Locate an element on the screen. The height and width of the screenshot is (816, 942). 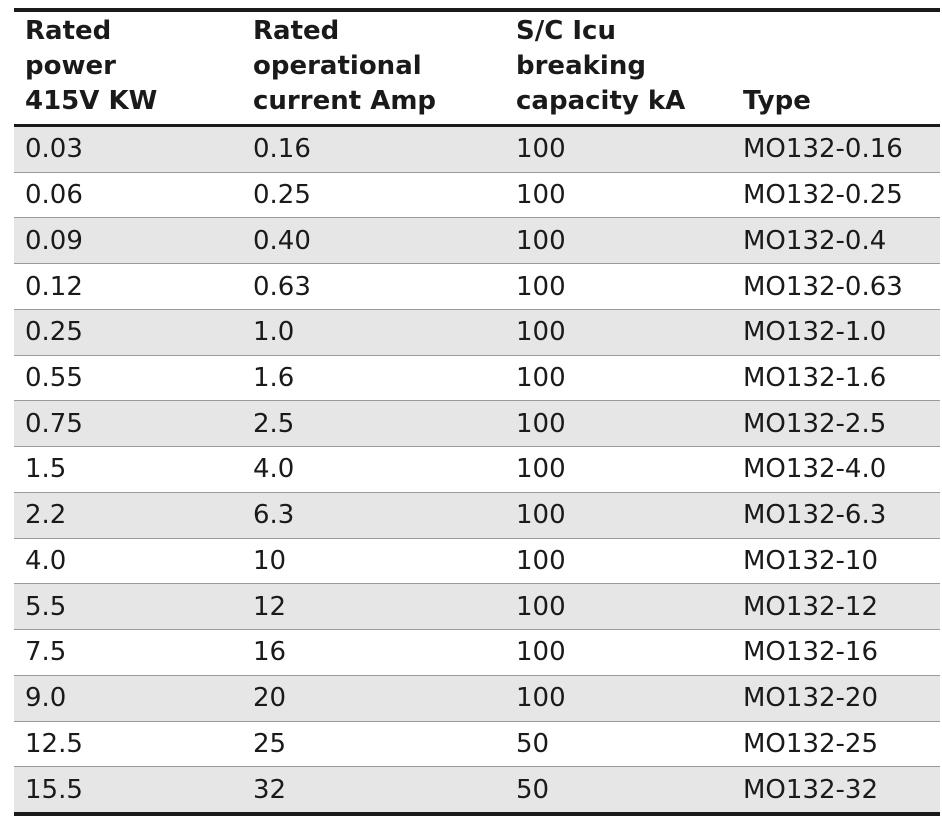
table-cell: 0.06 is located at coordinates (54, 195).